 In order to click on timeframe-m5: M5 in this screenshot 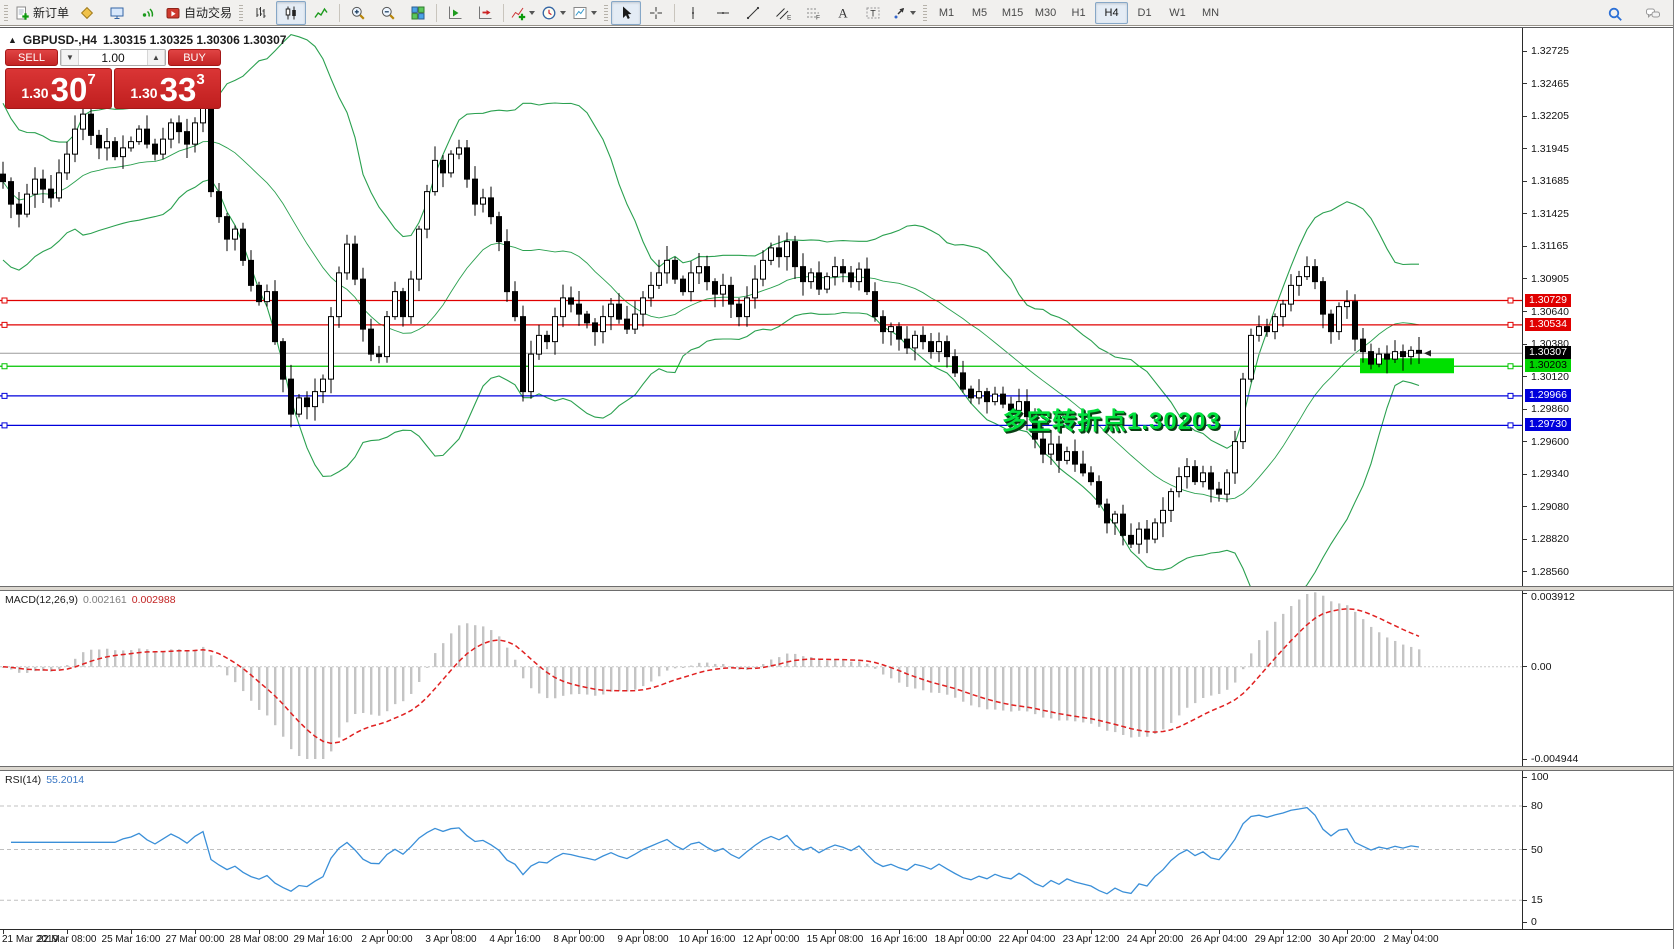, I will do `click(979, 12)`.